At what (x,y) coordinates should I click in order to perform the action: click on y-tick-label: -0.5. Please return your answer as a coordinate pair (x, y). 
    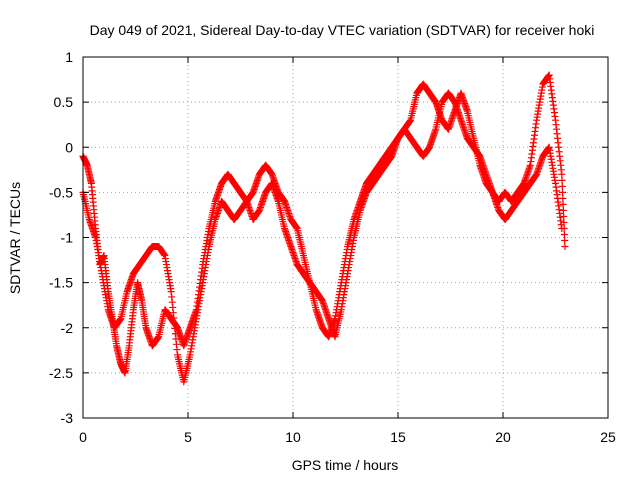
    Looking at the image, I should click on (61, 192).